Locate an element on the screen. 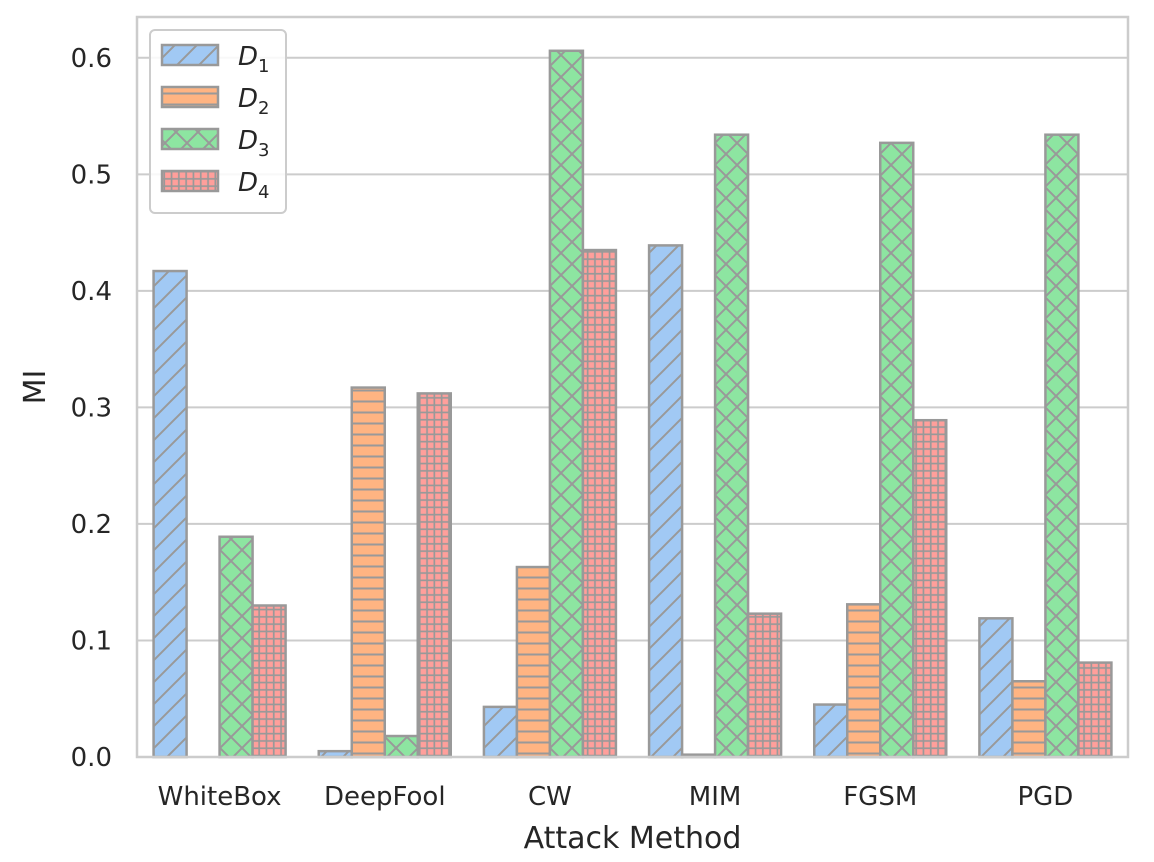  bar-pgd-d3 is located at coordinates (1062, 446).